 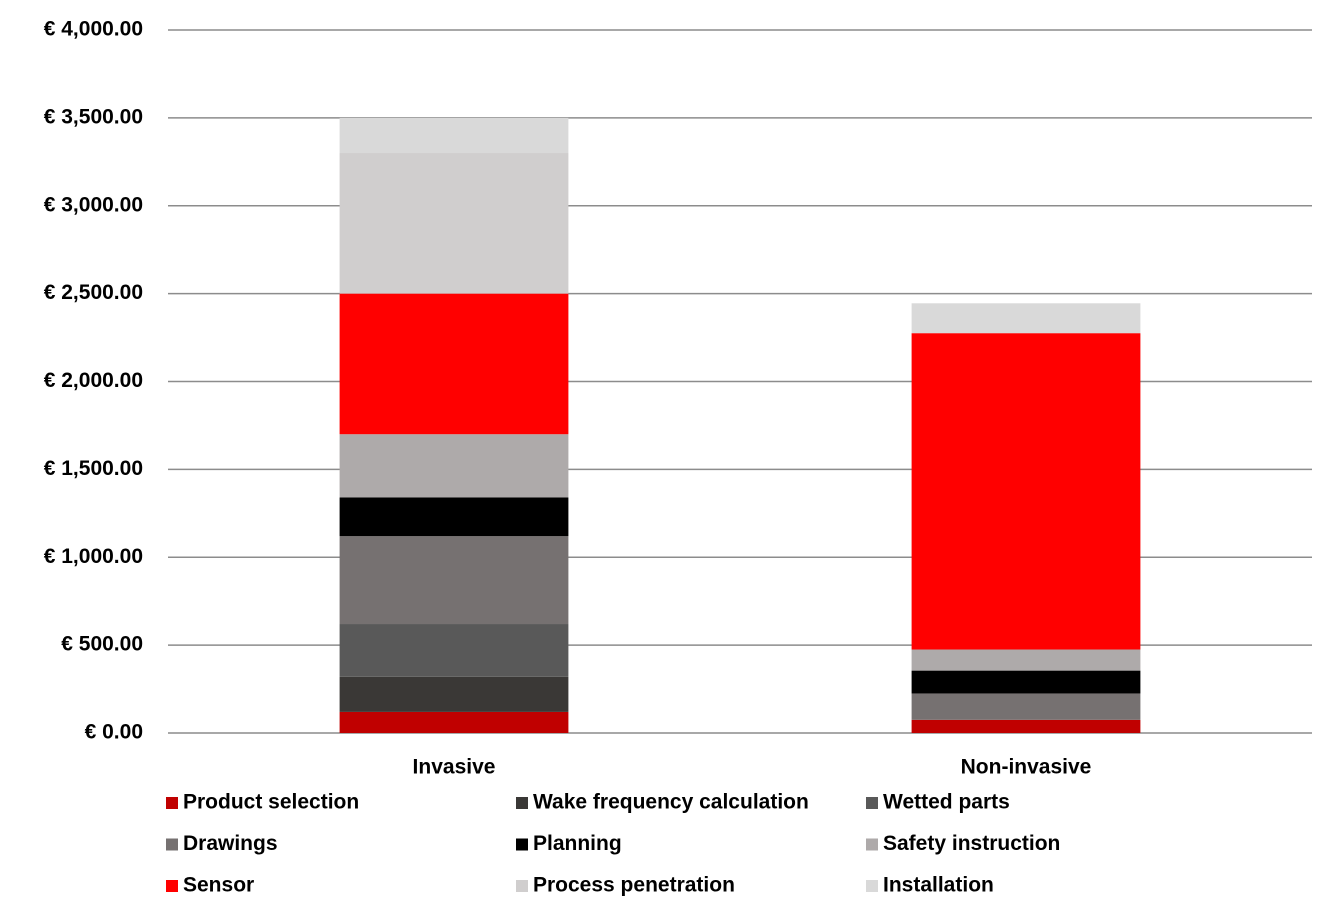 What do you see at coordinates (102, 644) in the screenshot?
I see `y-tick-label: € 500.00` at bounding box center [102, 644].